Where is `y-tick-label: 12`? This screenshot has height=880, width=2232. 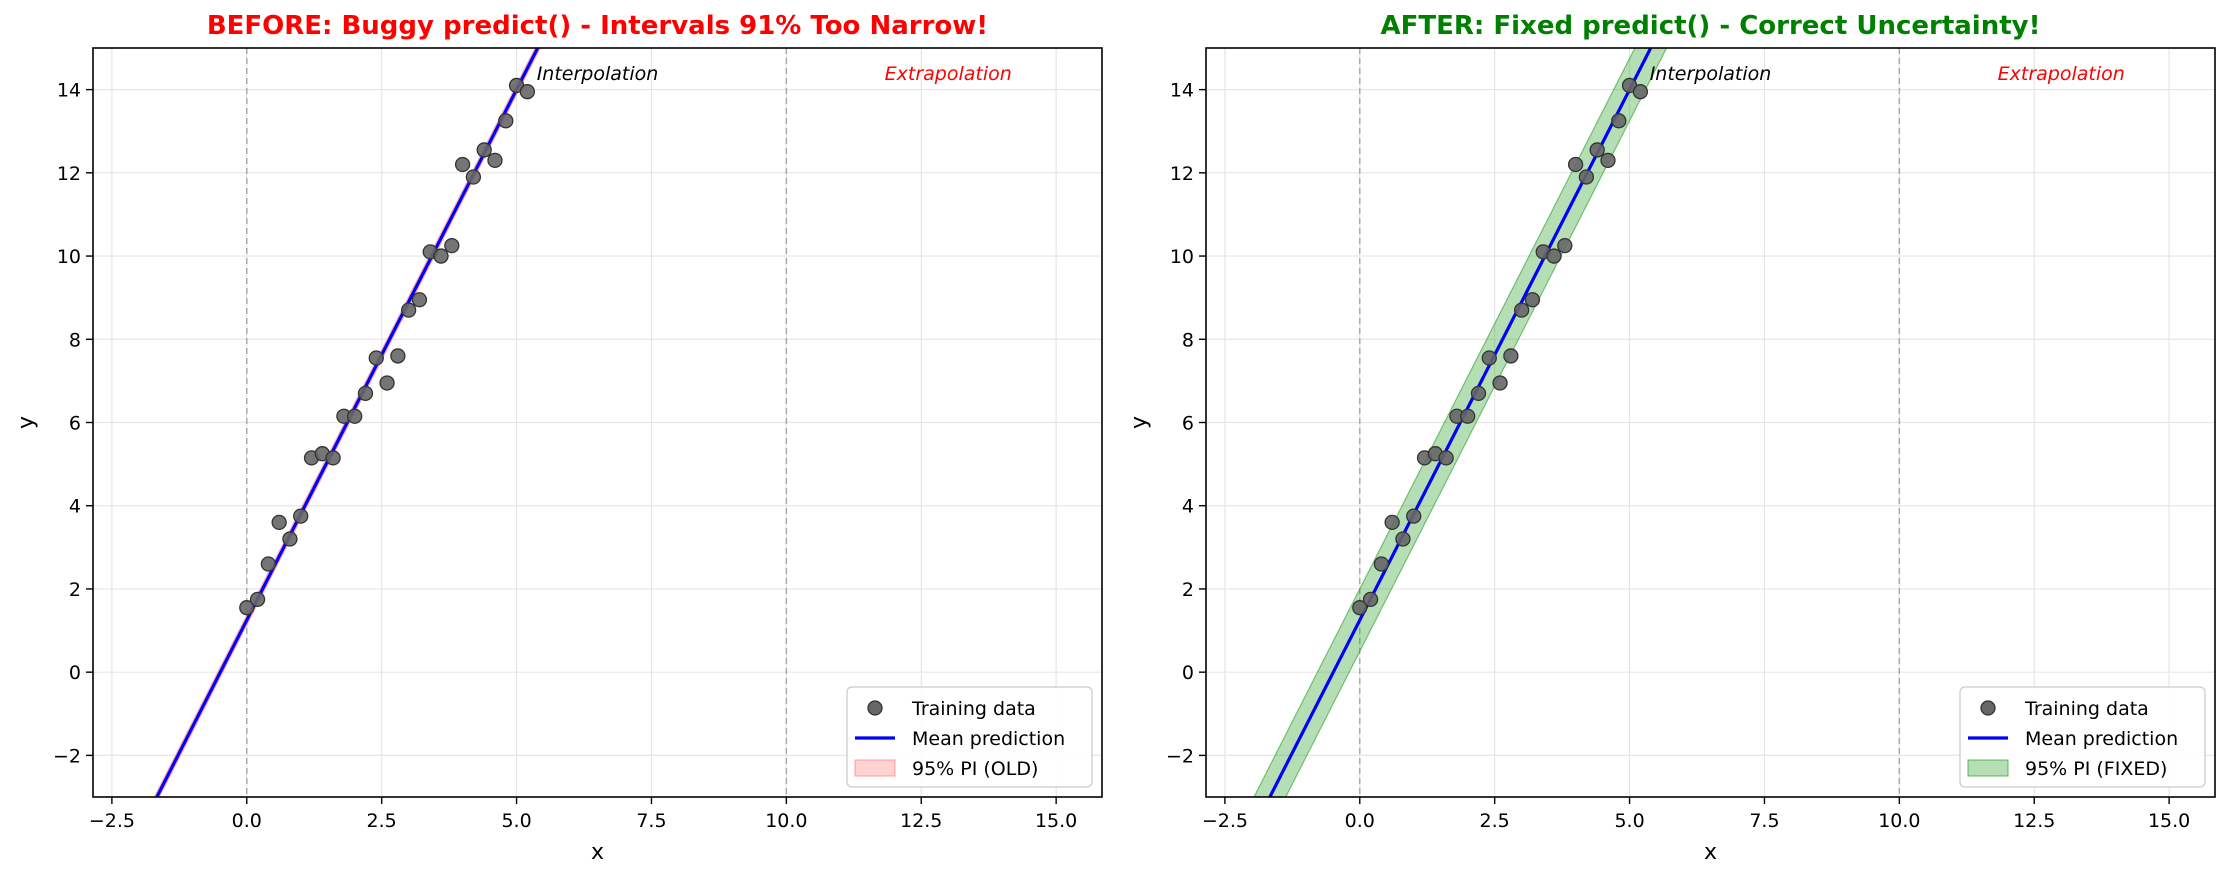 y-tick-label: 12 is located at coordinates (69, 174).